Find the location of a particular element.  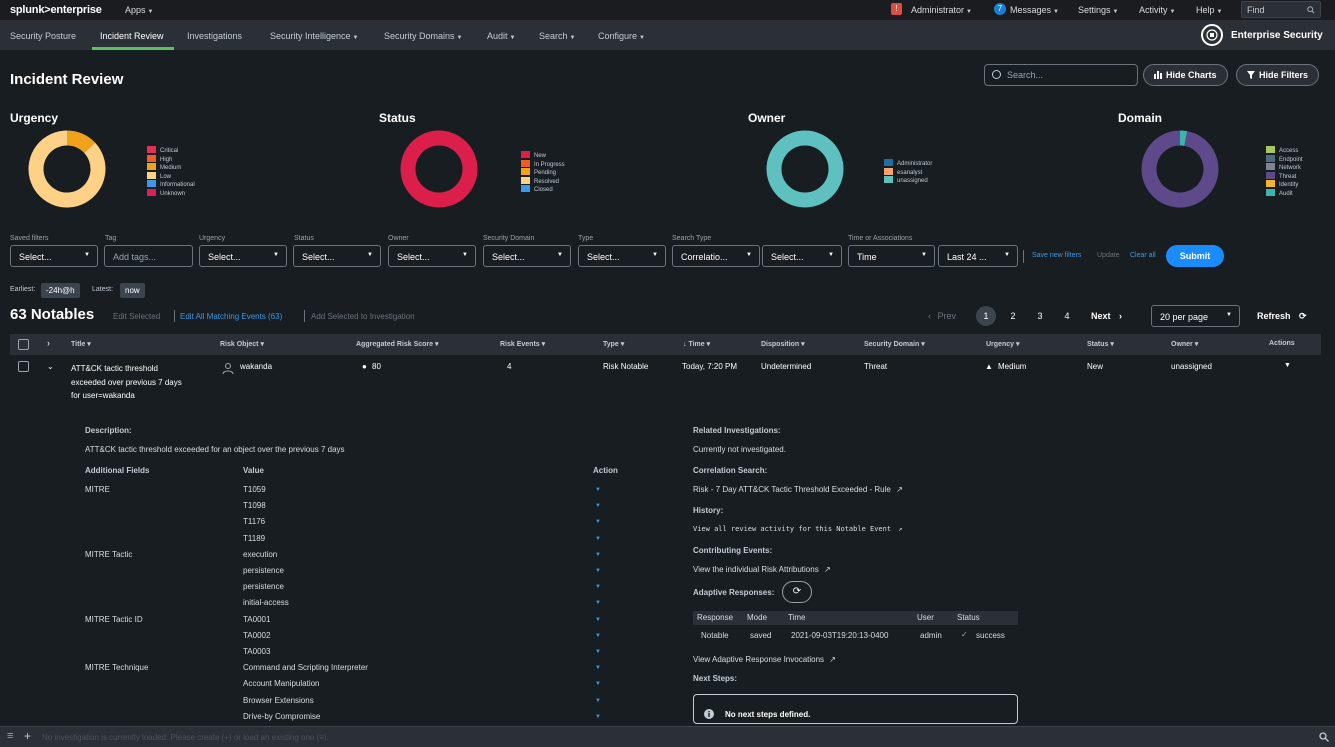

page-1-button: 1 is located at coordinates (986, 316).